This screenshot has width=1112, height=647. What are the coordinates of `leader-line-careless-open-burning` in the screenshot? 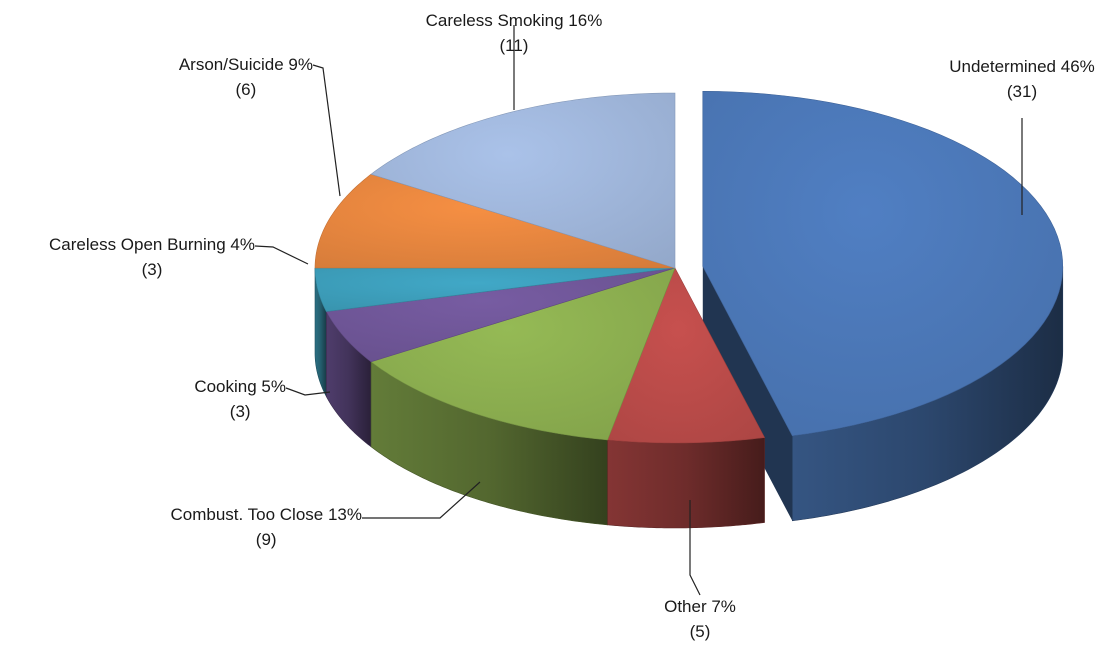 It's located at (281, 255).